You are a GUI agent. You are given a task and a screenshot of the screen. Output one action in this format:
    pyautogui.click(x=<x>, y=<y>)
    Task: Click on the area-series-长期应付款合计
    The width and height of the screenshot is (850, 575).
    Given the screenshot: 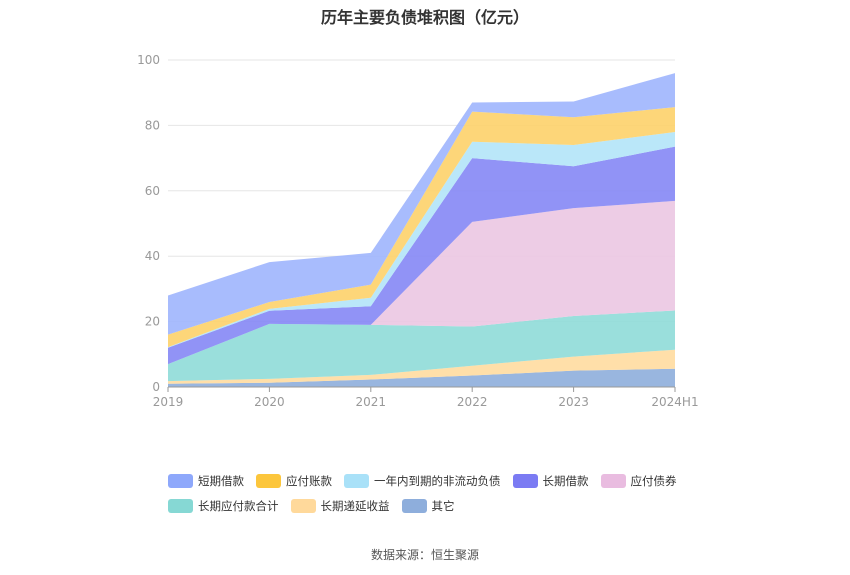 What is the action you would take?
    pyautogui.click(x=421, y=346)
    